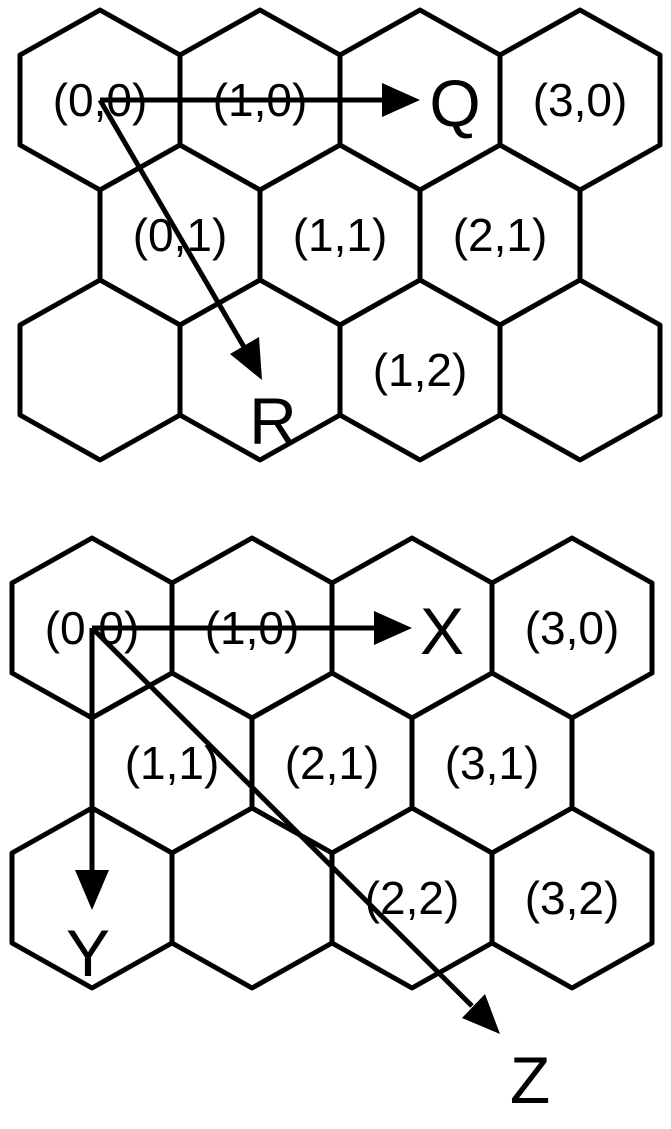 The height and width of the screenshot is (1129, 671). What do you see at coordinates (260, 100) in the screenshot?
I see `q-axis-arrow` at bounding box center [260, 100].